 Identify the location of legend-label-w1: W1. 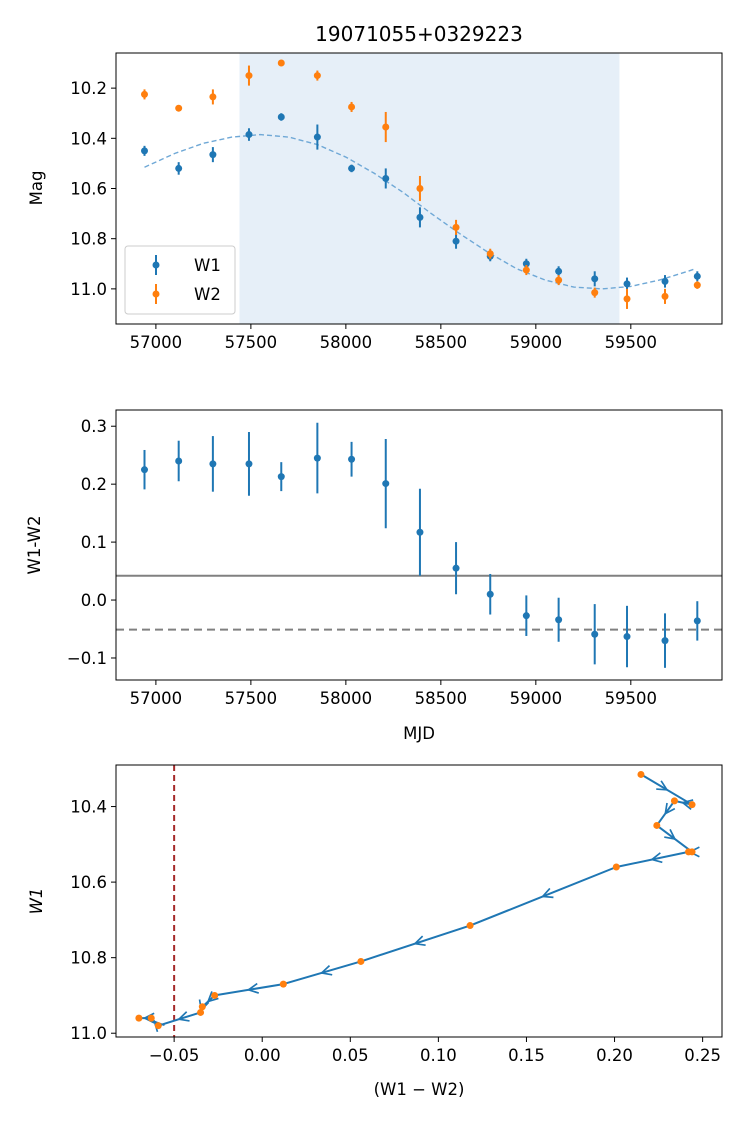
(207, 265).